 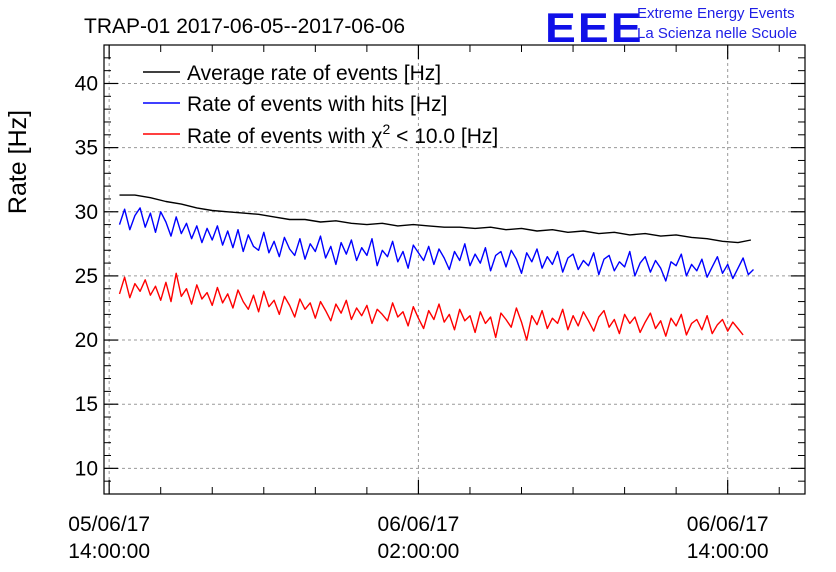 I want to click on series-rate-with-hits, so click(x=436, y=244).